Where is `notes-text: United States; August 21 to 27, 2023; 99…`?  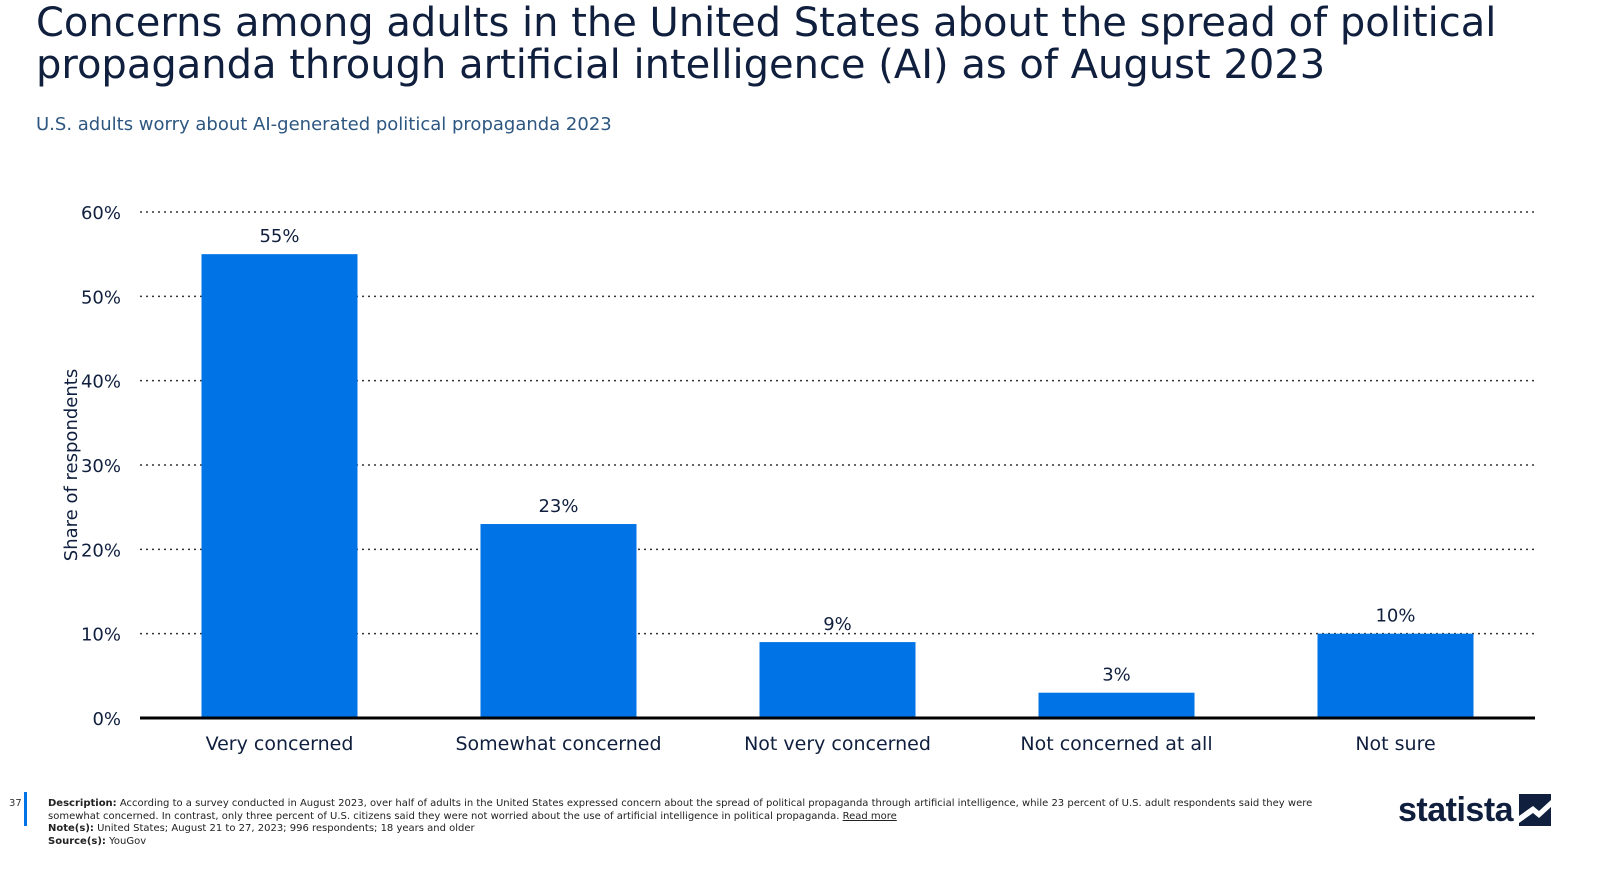
notes-text: United States; August 21 to 27, 2023; 99… is located at coordinates (286, 828).